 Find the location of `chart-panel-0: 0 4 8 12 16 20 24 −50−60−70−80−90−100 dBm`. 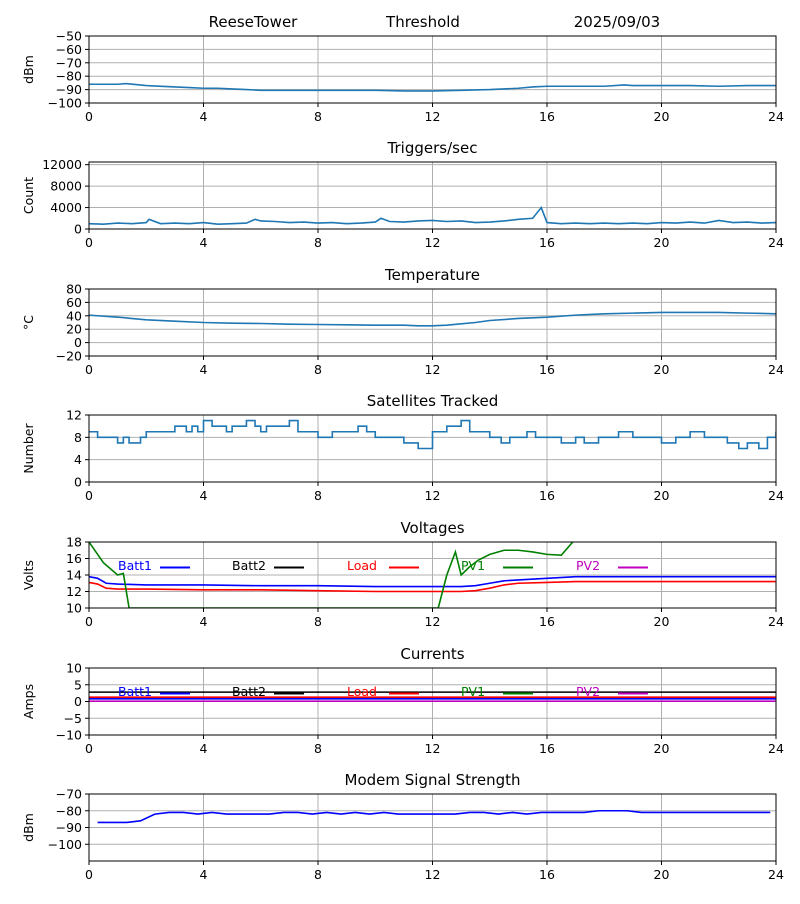

chart-panel-0: 0 4 8 12 16 20 24 −50−60−70−80−90−100 dBm is located at coordinates (402, 77).